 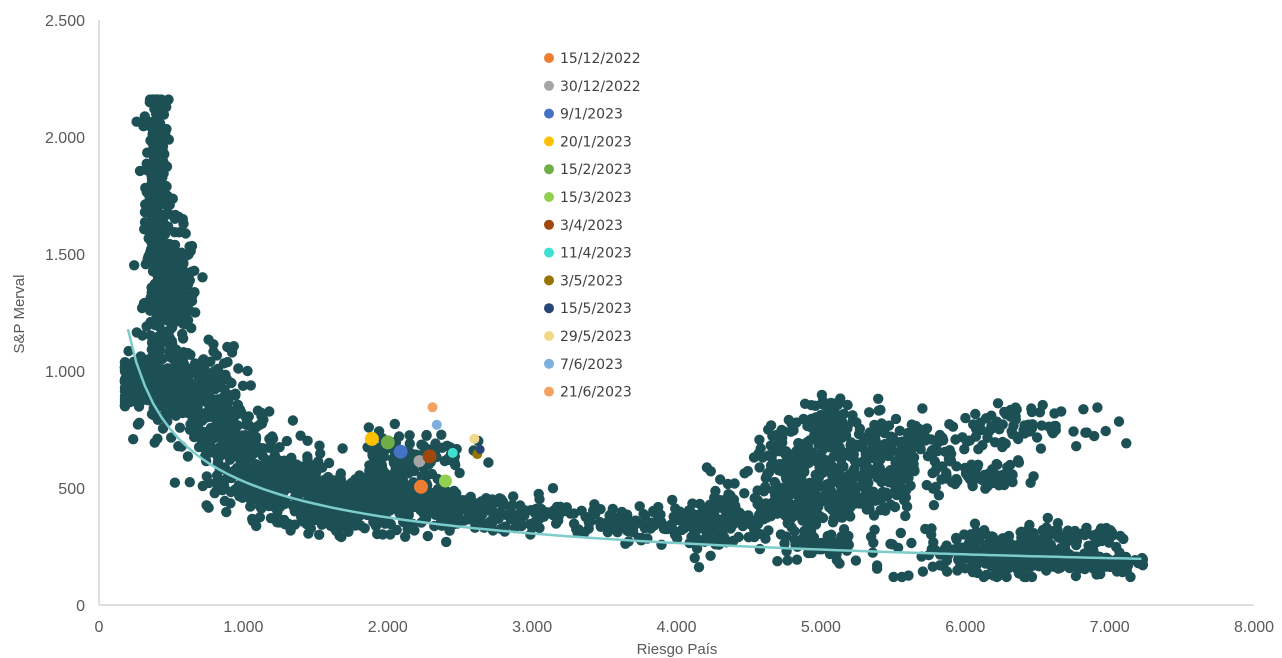 What do you see at coordinates (596, 254) in the screenshot?
I see `legend-label: 11/4/2023` at bounding box center [596, 254].